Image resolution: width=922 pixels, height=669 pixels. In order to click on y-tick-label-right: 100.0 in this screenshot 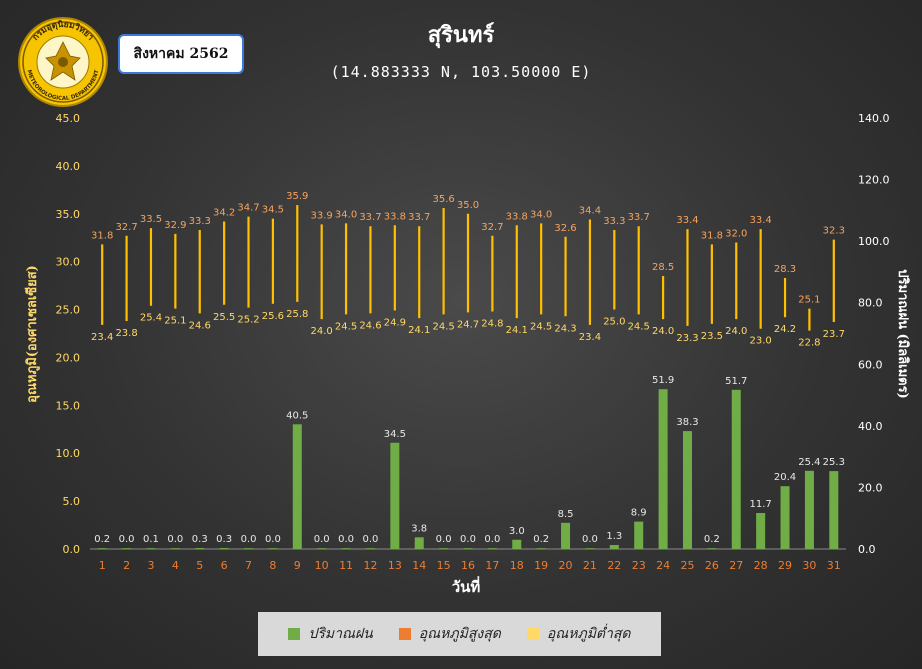, I will do `click(874, 241)`.